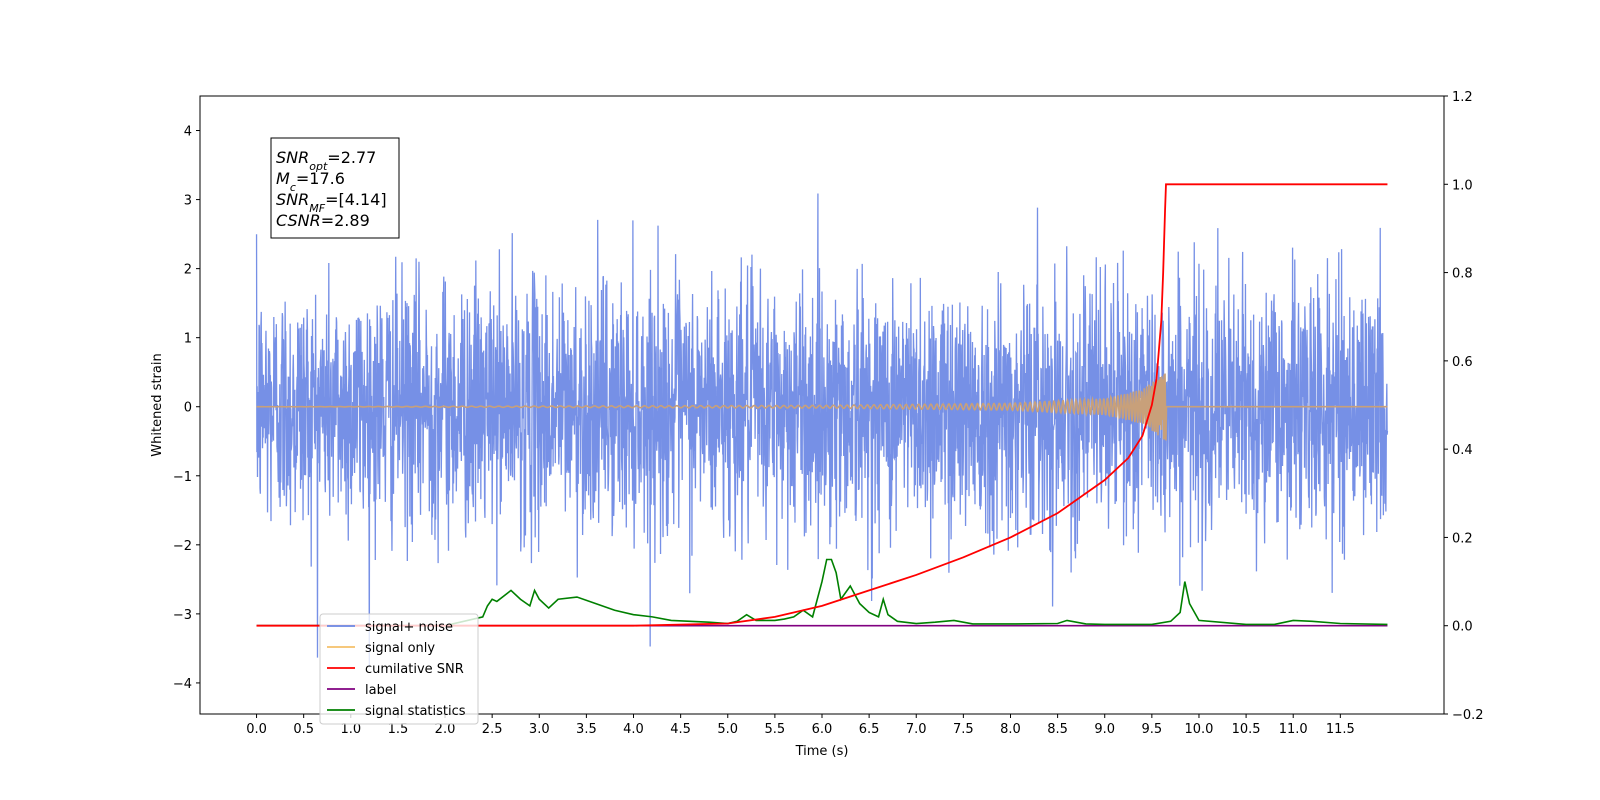 The image size is (1600, 800). Describe the element at coordinates (182, 684) in the screenshot. I see `y-tick-label: −4` at that location.